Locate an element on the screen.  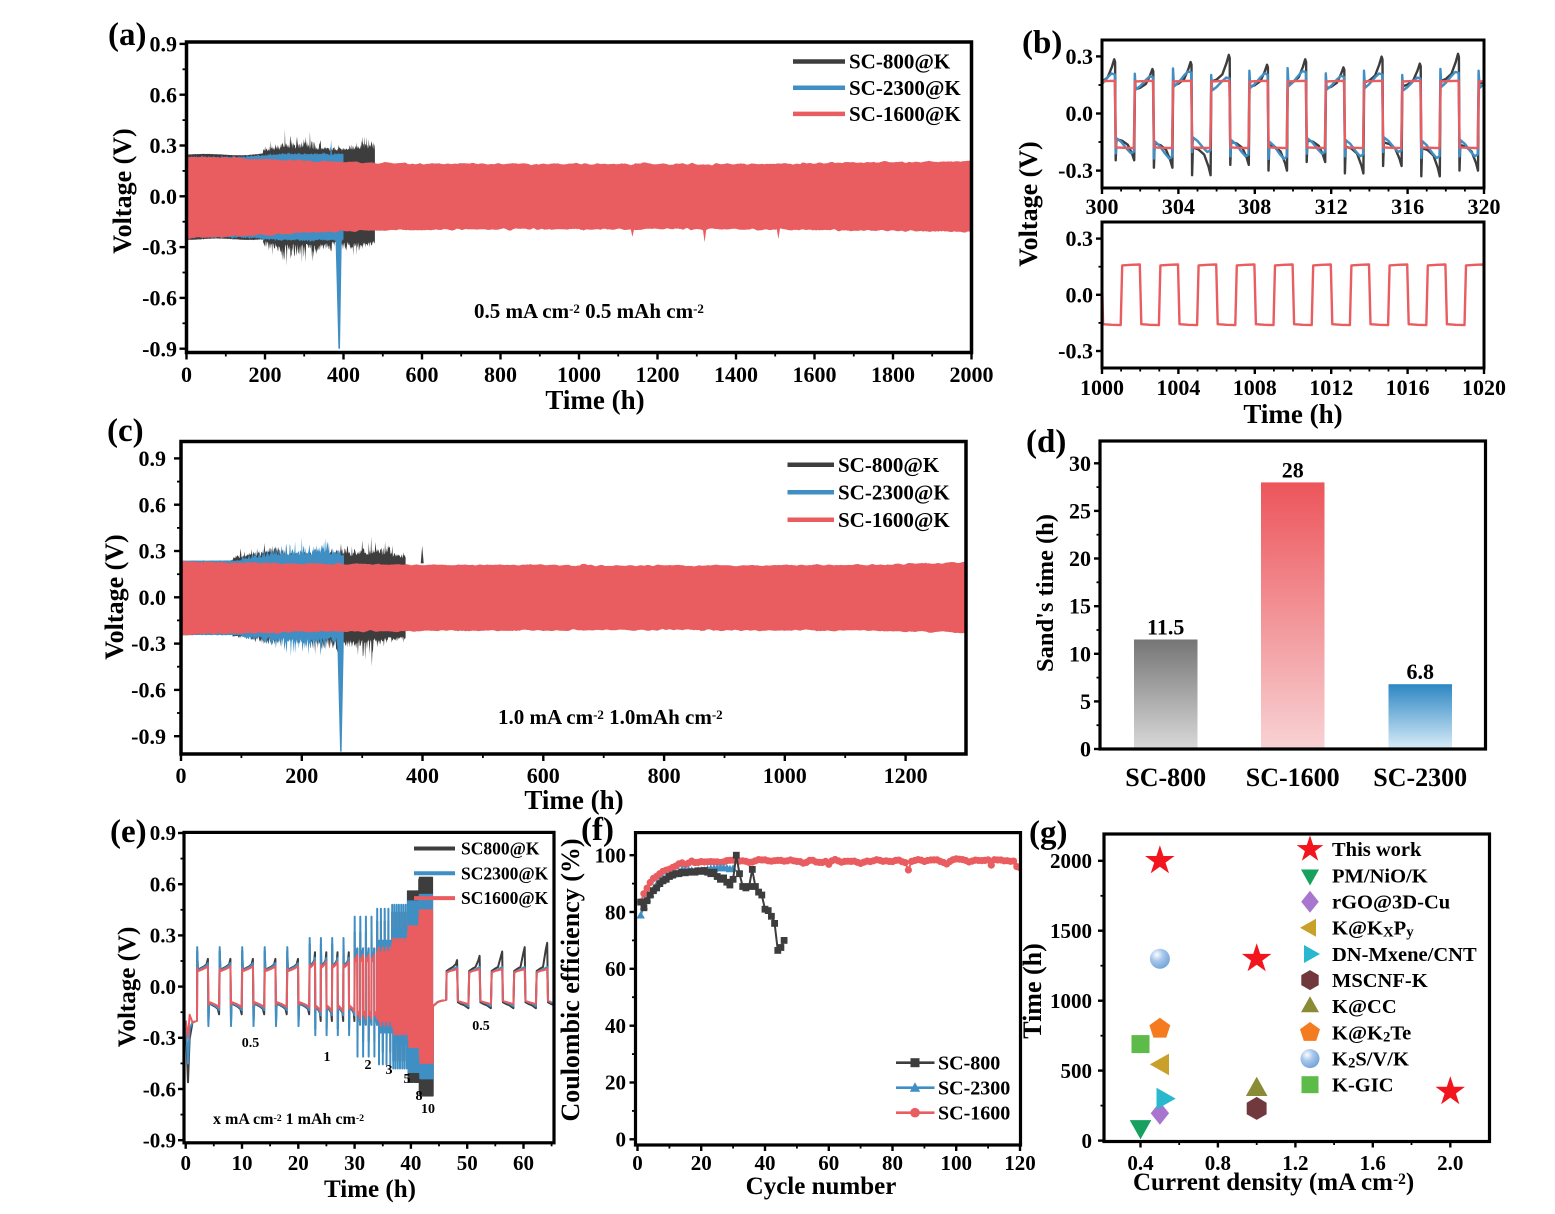
svg-text: 1600 is located at coordinates (815, 374).